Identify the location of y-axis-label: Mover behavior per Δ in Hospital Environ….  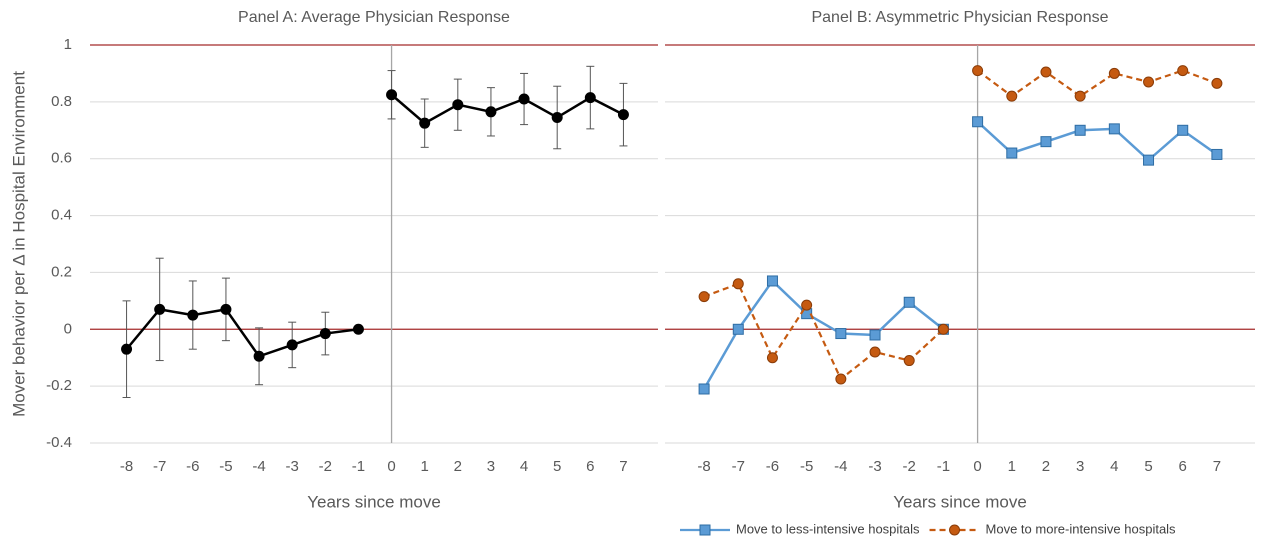
(18, 244).